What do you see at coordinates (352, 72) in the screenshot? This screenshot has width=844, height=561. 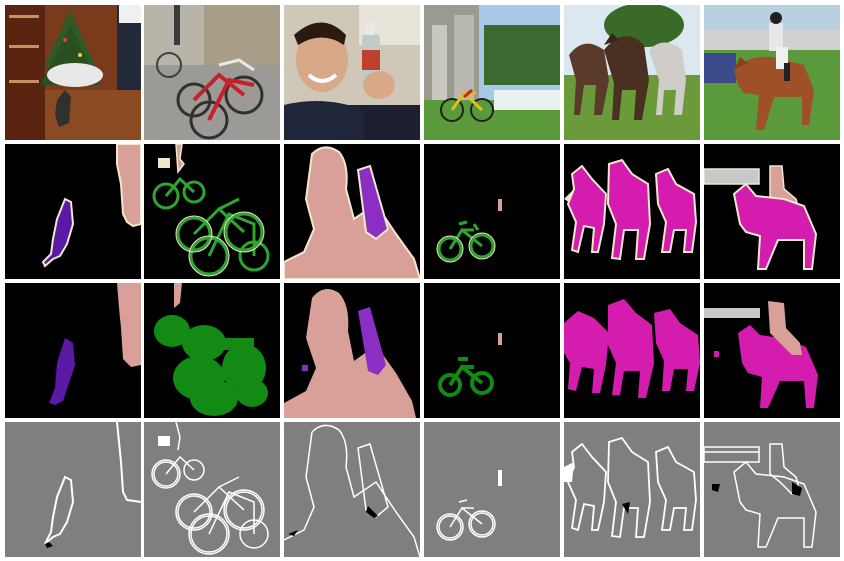 I see `photo-man-bottle` at bounding box center [352, 72].